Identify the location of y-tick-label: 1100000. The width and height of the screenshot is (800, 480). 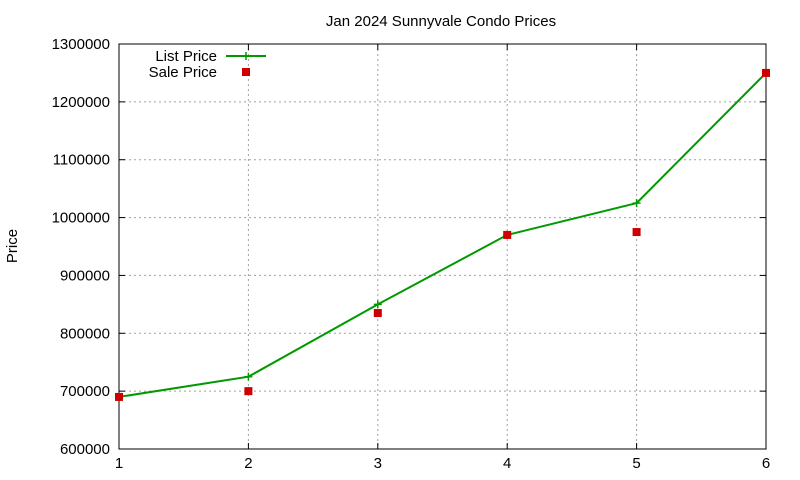
(81, 160).